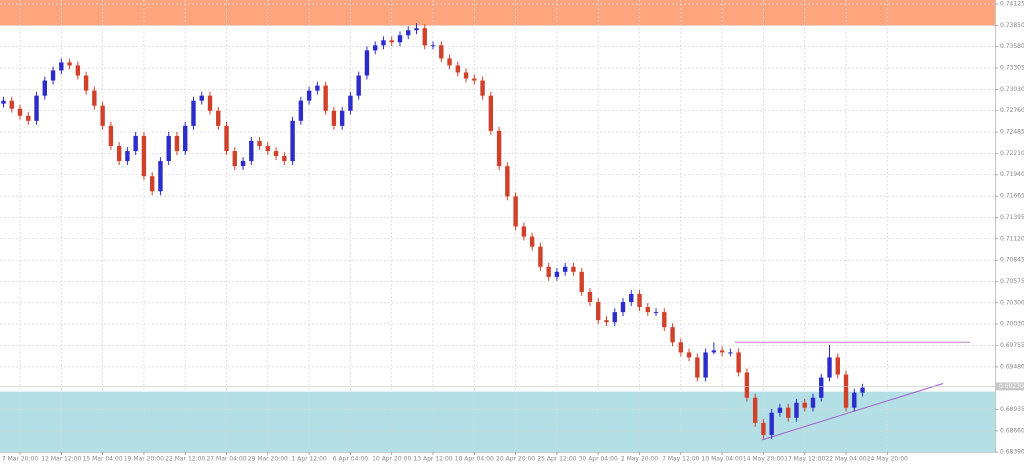 This screenshot has width=1024, height=468. Describe the element at coordinates (1012, 153) in the screenshot. I see `y-tick-label: 0.72210` at that location.